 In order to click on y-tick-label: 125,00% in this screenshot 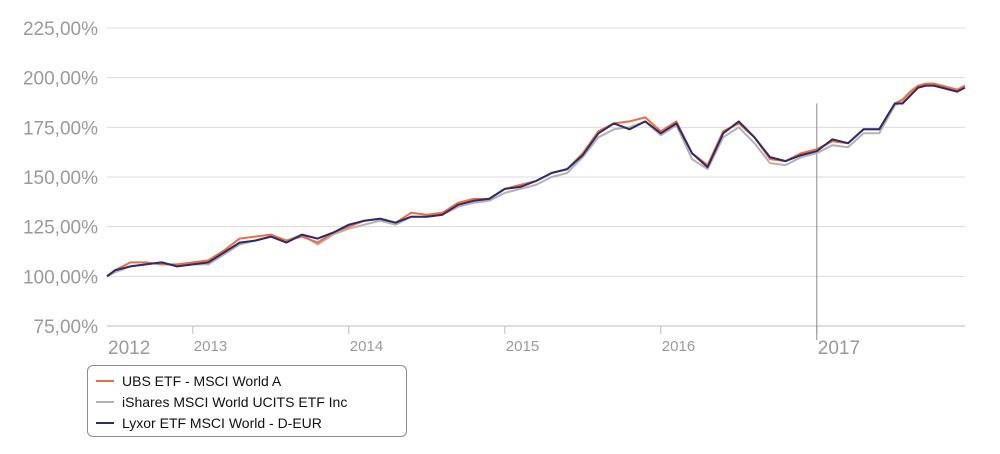, I will do `click(60, 228)`.